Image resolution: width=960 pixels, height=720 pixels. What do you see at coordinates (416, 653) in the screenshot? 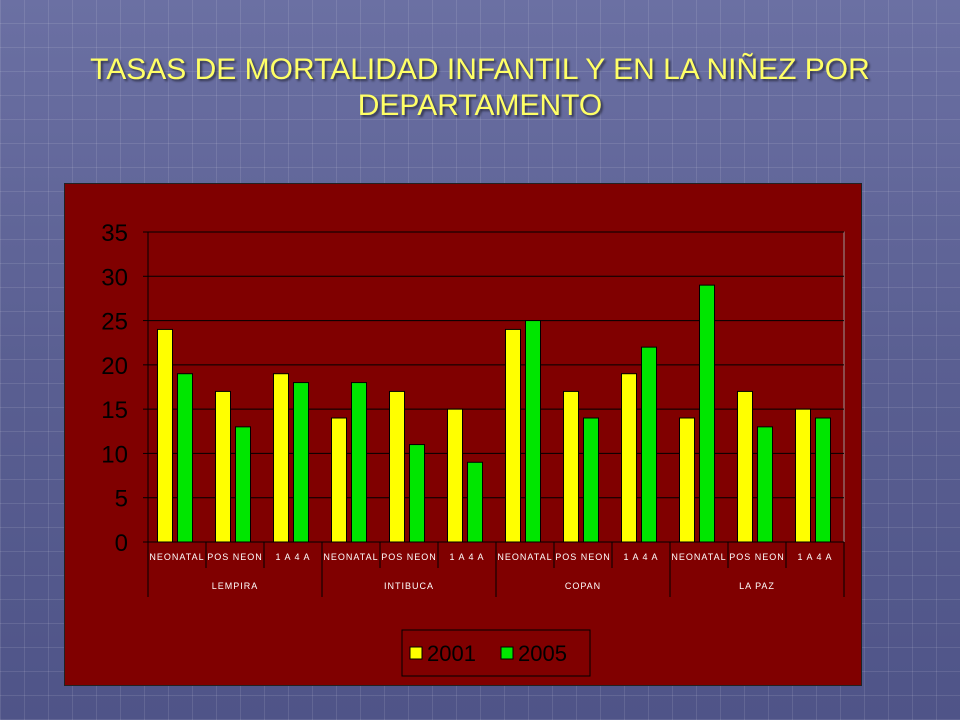
I see `legend-swatch-2001` at bounding box center [416, 653].